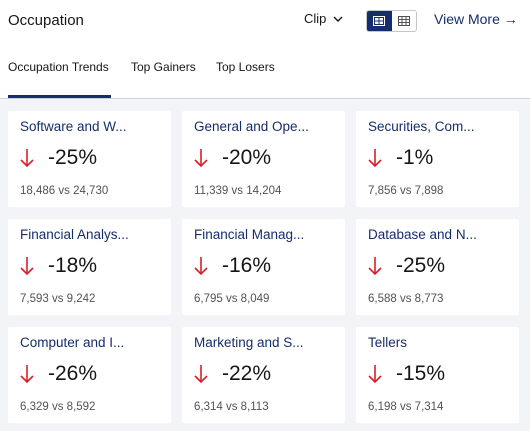  Describe the element at coordinates (59, 96) in the screenshot. I see `active-tab-indicator` at that location.